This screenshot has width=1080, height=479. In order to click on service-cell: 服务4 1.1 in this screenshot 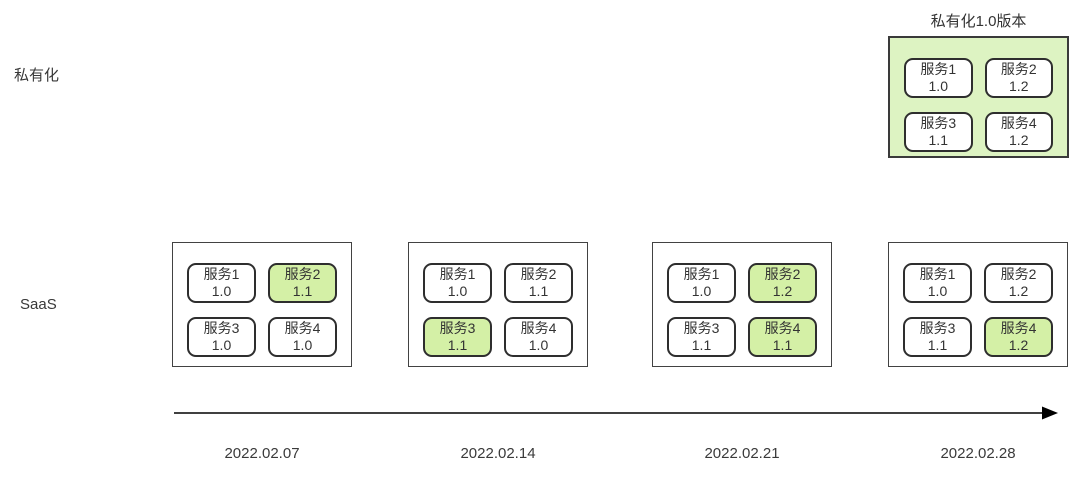, I will do `click(782, 337)`.